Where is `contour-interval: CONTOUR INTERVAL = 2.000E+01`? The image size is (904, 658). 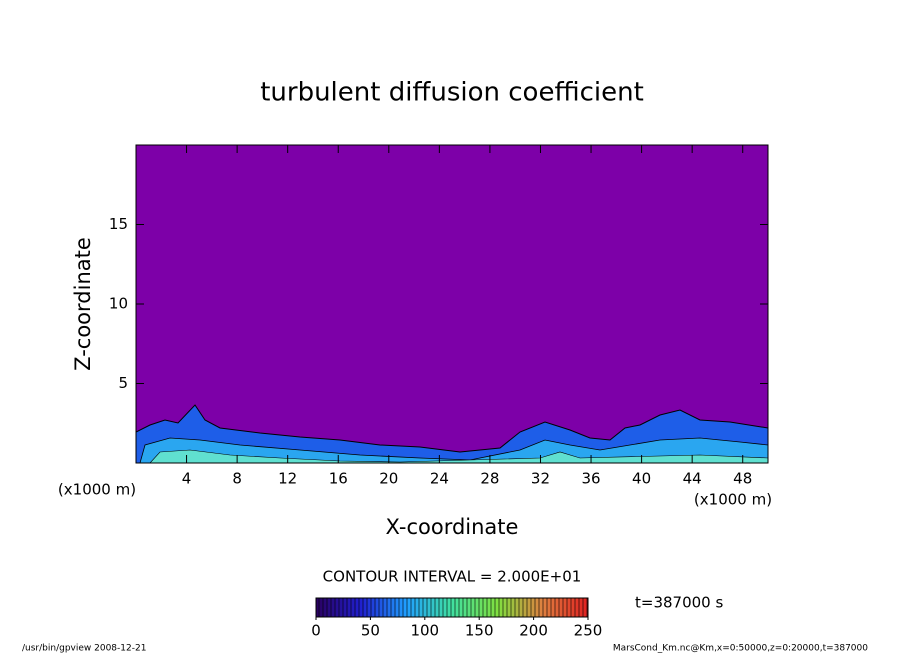
contour-interval: CONTOUR INTERVAL = 2.000E+01 is located at coordinates (452, 577).